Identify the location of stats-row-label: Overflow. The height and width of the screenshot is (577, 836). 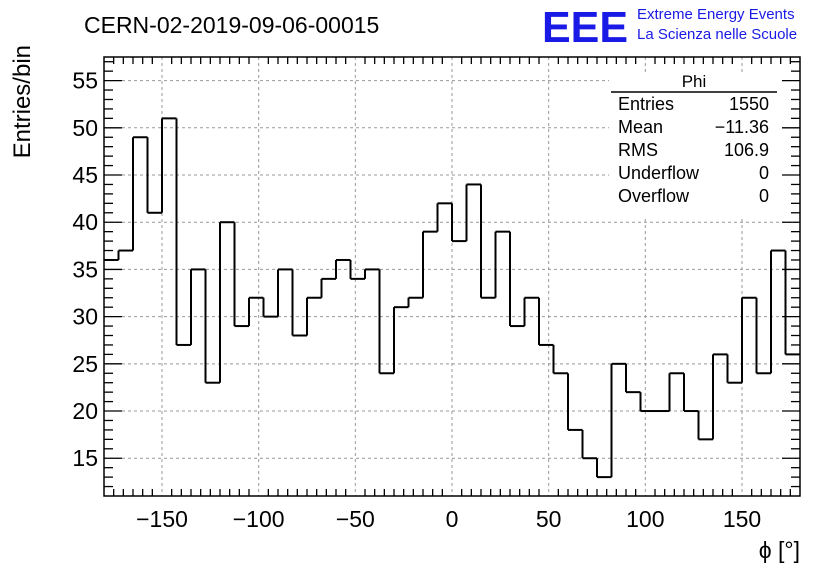
(654, 196).